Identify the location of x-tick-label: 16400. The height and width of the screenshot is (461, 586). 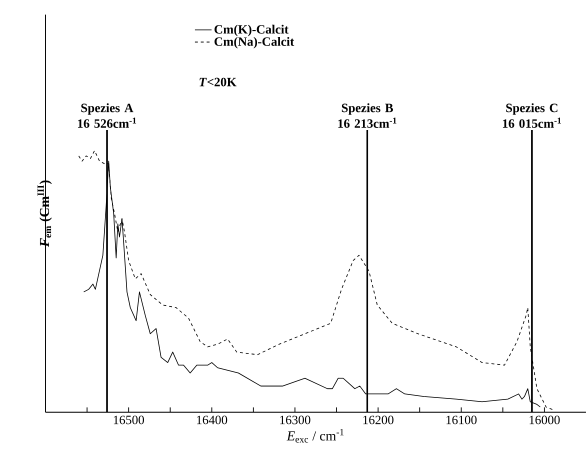
(212, 420).